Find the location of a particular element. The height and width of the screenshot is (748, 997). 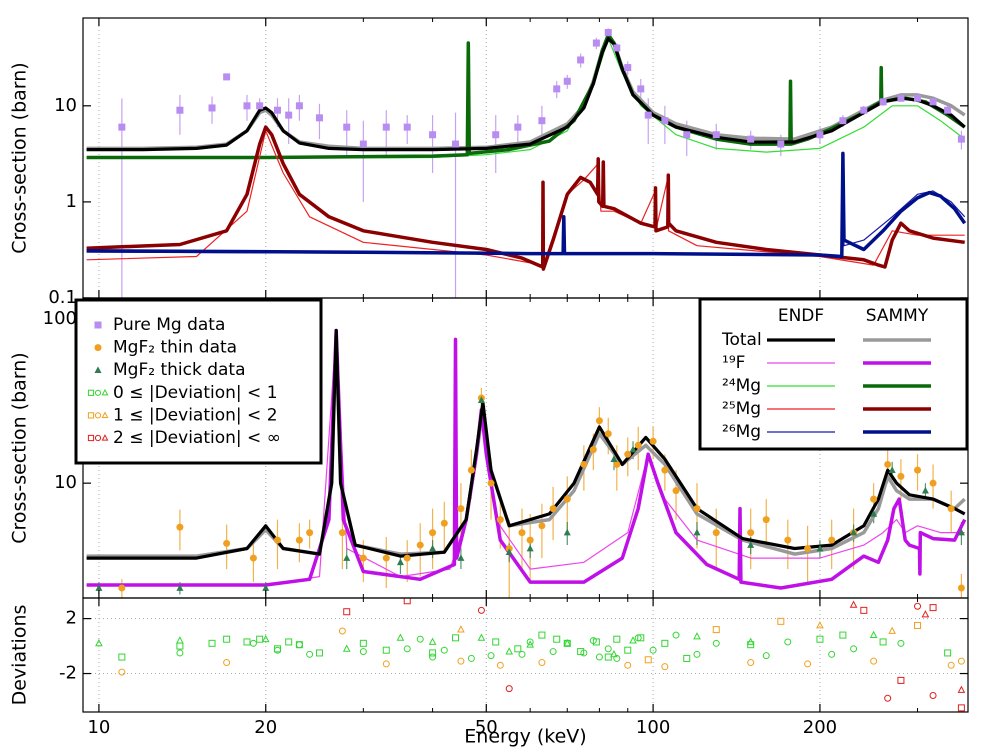

legend-label: ¹⁹F is located at coordinates (733, 363).